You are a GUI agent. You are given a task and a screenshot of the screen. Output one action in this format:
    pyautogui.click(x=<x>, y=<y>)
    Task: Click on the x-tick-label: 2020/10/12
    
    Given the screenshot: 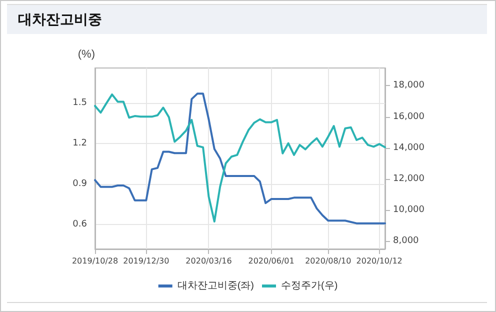 What is the action you would take?
    pyautogui.click(x=379, y=261)
    